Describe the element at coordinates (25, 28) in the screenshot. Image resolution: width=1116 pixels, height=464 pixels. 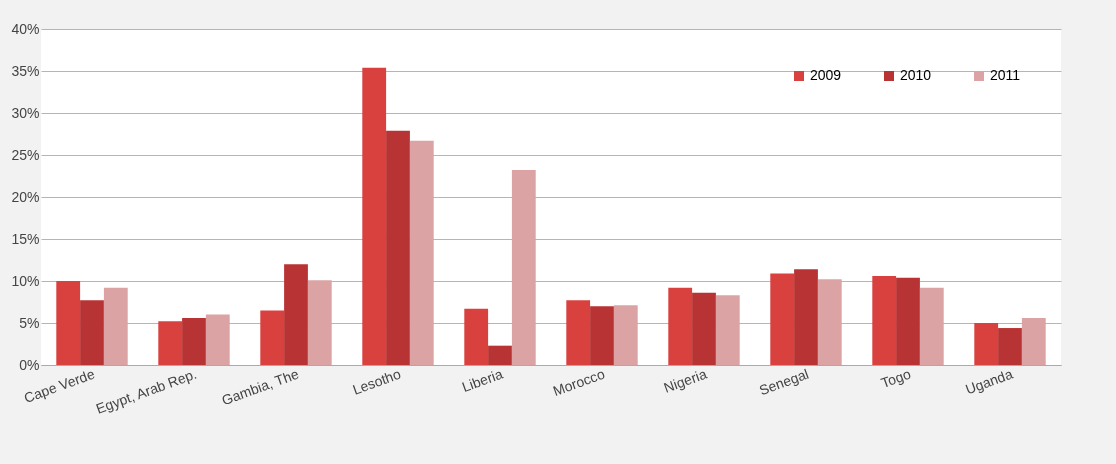
I see `y-tick-label: 40%` at that location.